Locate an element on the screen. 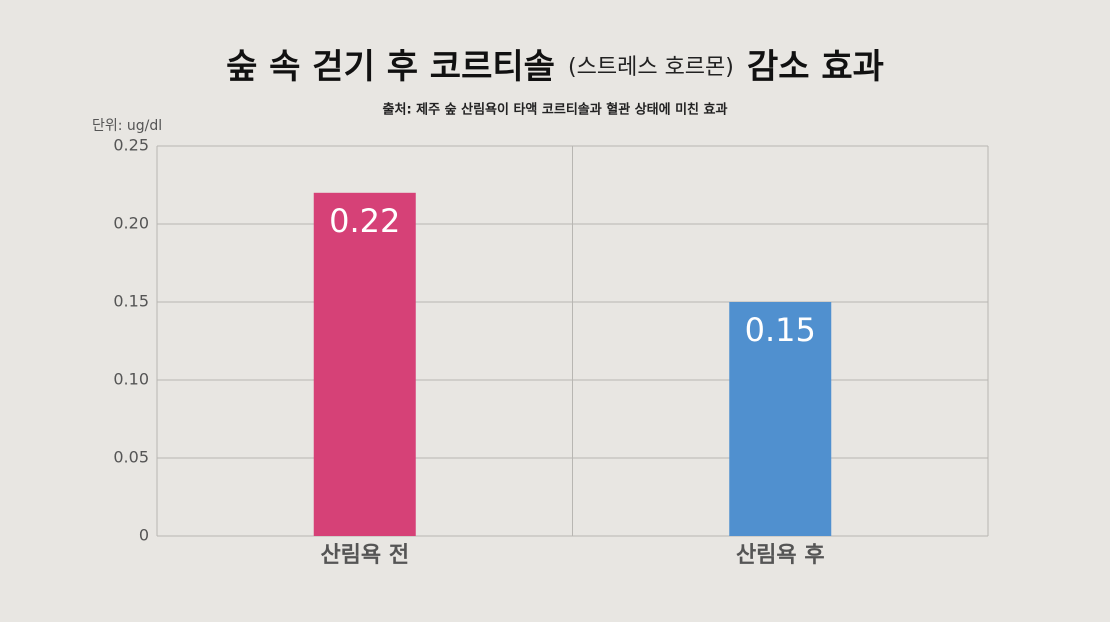 The width and height of the screenshot is (1110, 622). title-part: 숲 속 걷기 후 코르티솔 is located at coordinates (390, 67).